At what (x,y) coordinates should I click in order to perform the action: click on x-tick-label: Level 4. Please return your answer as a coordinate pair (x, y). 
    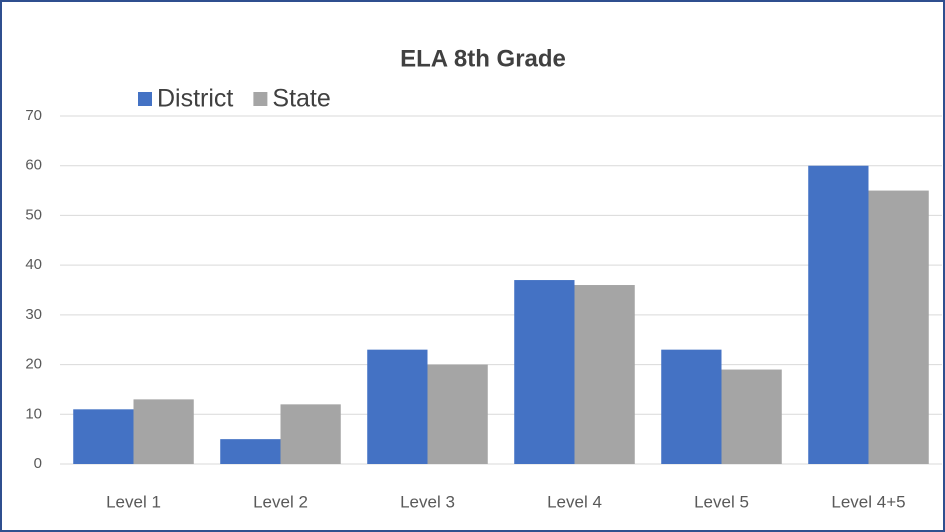
    Looking at the image, I should click on (574, 501).